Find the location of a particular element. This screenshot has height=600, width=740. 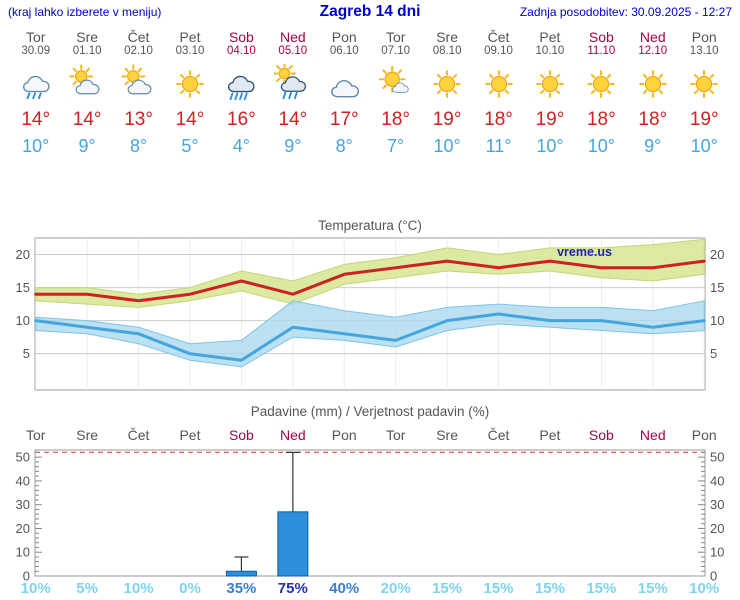

last-update-text: Zadnja posodobitev: 30.09.2025 - 12:27 is located at coordinates (625, 12).